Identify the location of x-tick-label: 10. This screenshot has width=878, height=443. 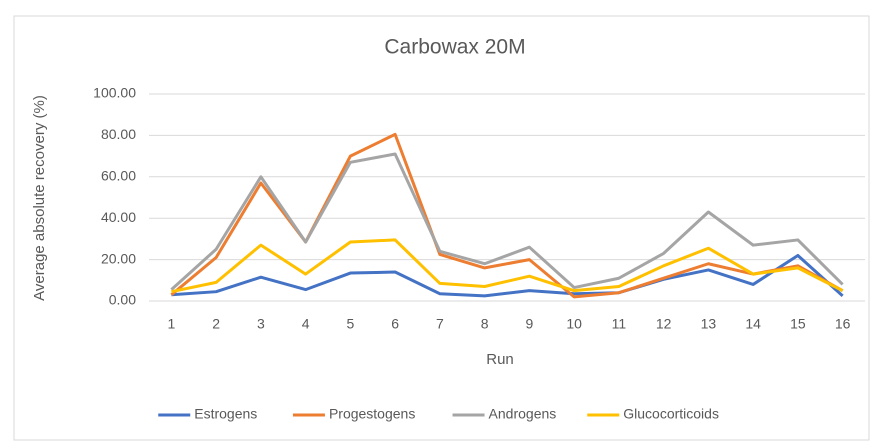
(574, 324).